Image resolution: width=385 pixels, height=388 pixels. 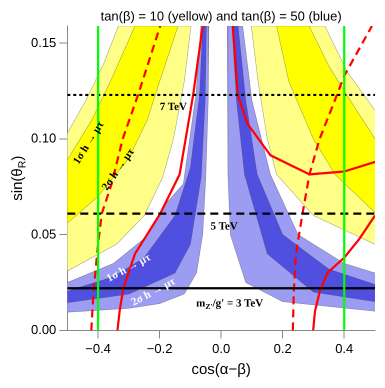 What do you see at coordinates (174, 107) in the screenshot?
I see `annotation: 7 TeV` at bounding box center [174, 107].